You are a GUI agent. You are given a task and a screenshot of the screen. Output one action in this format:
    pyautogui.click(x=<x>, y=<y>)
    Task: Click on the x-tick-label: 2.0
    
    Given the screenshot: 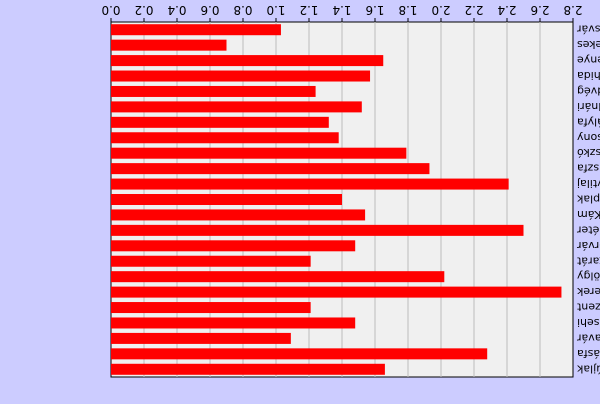 What is the action you would take?
    pyautogui.click(x=440, y=10)
    